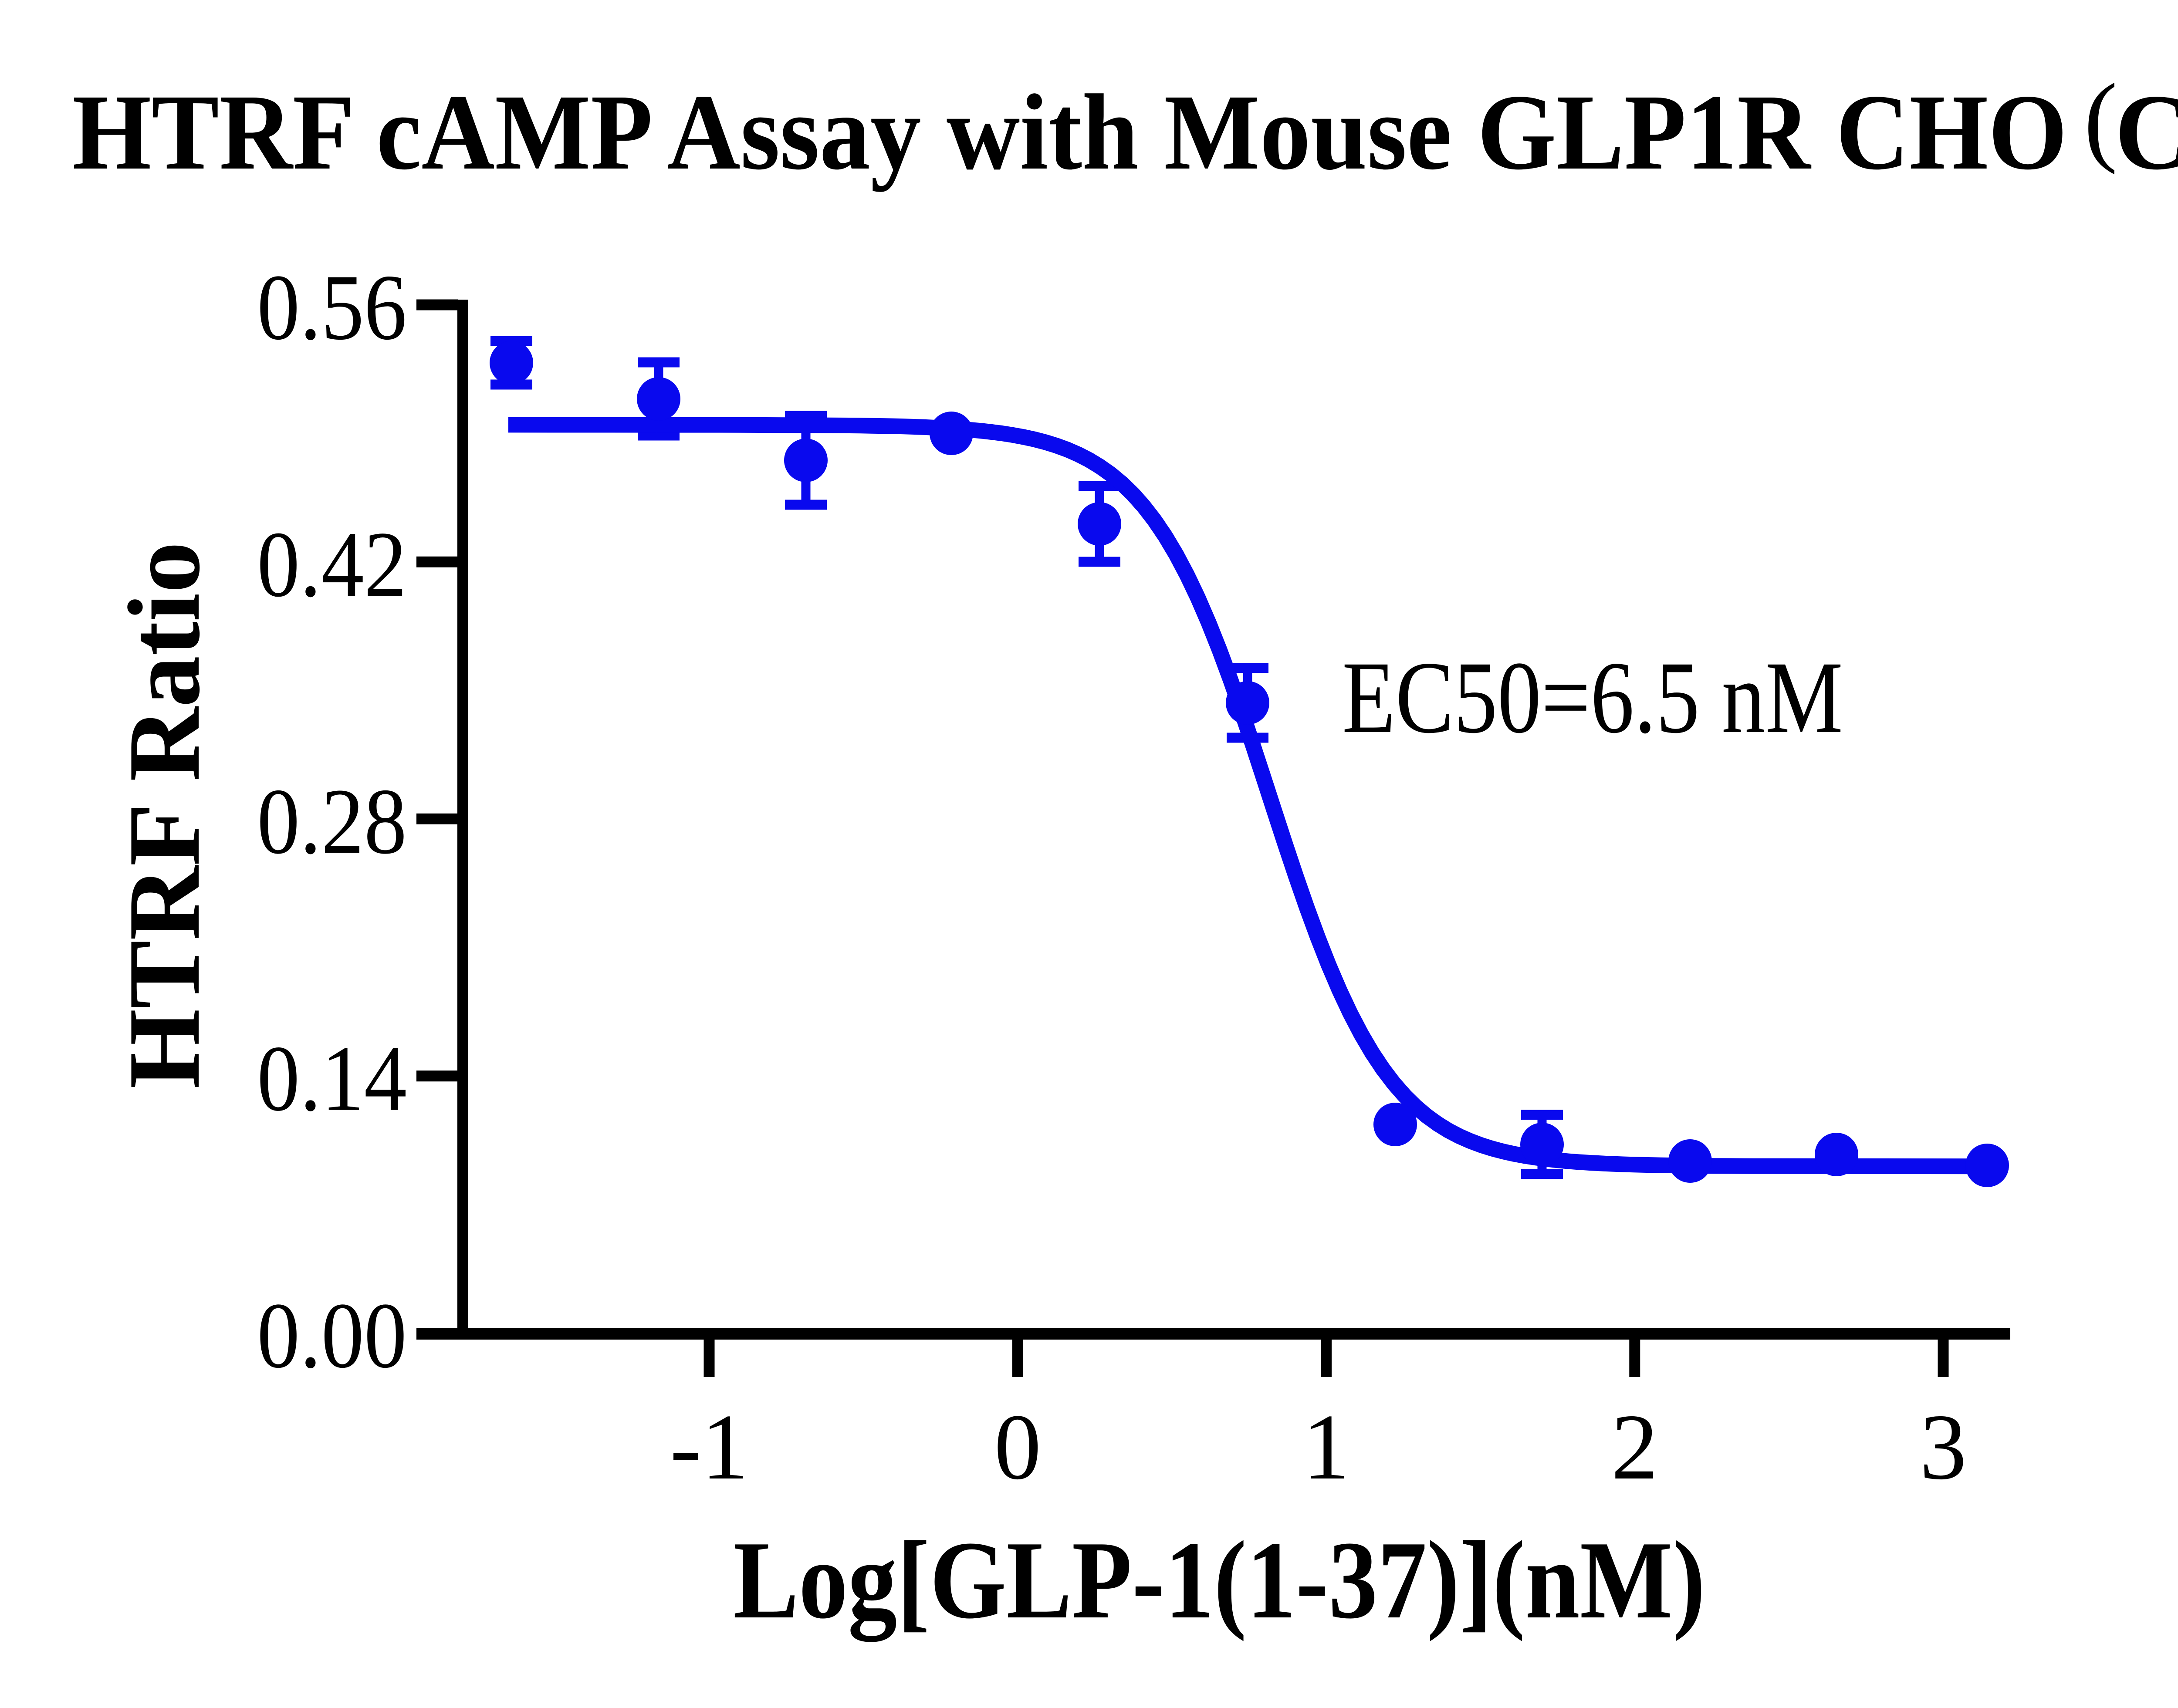  Describe the element at coordinates (1943, 1447) in the screenshot. I see `svg-text: 3` at that location.